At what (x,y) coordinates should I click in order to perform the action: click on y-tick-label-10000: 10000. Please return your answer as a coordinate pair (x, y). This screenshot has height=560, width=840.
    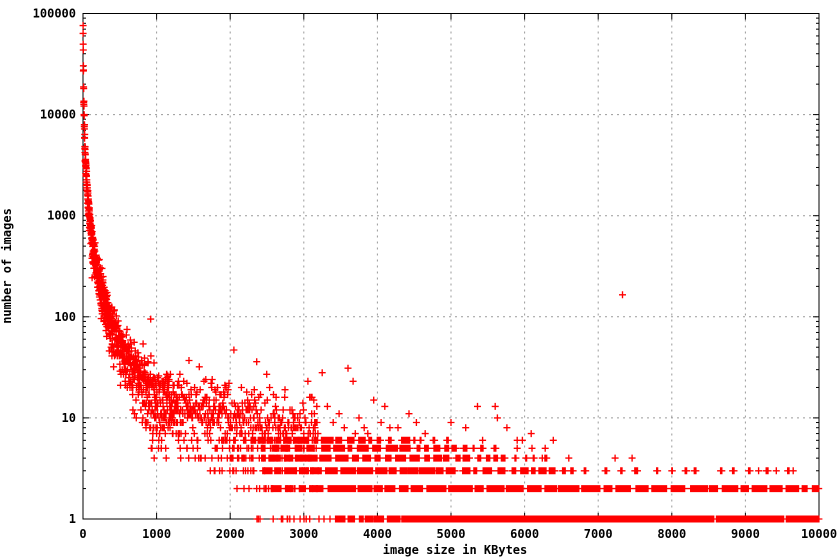
    Looking at the image, I should click on (58, 115).